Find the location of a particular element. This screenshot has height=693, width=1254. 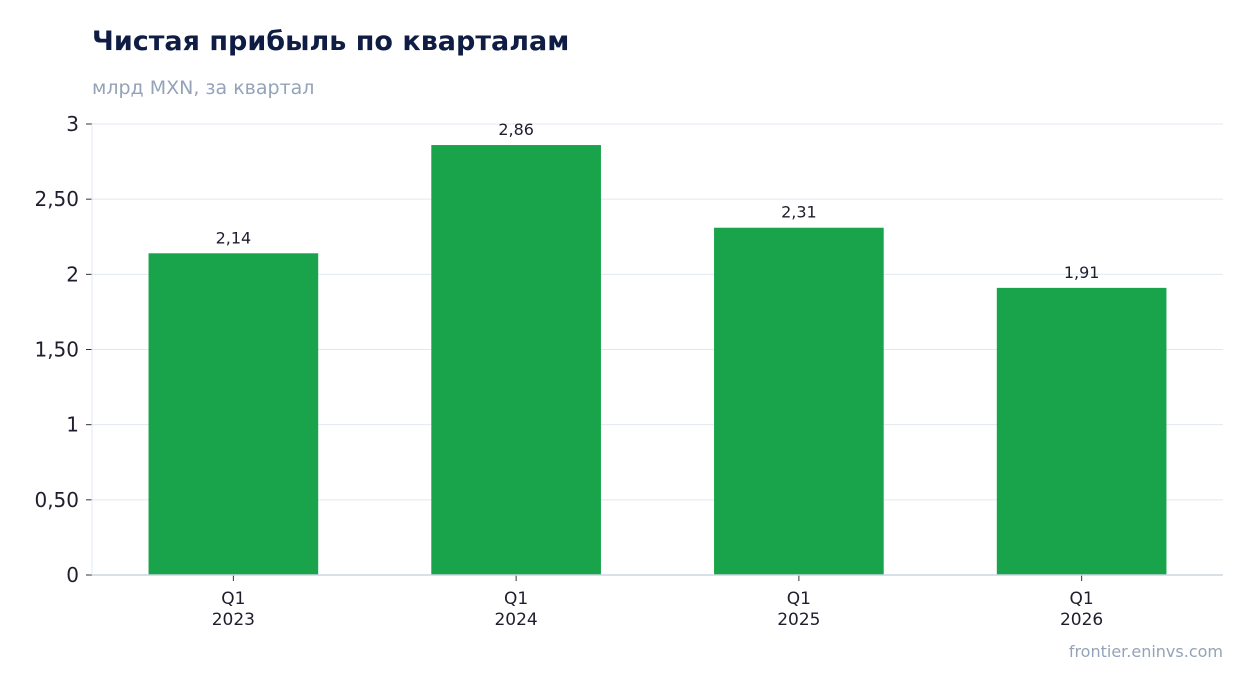

data-label: 1,91 is located at coordinates (1082, 272).